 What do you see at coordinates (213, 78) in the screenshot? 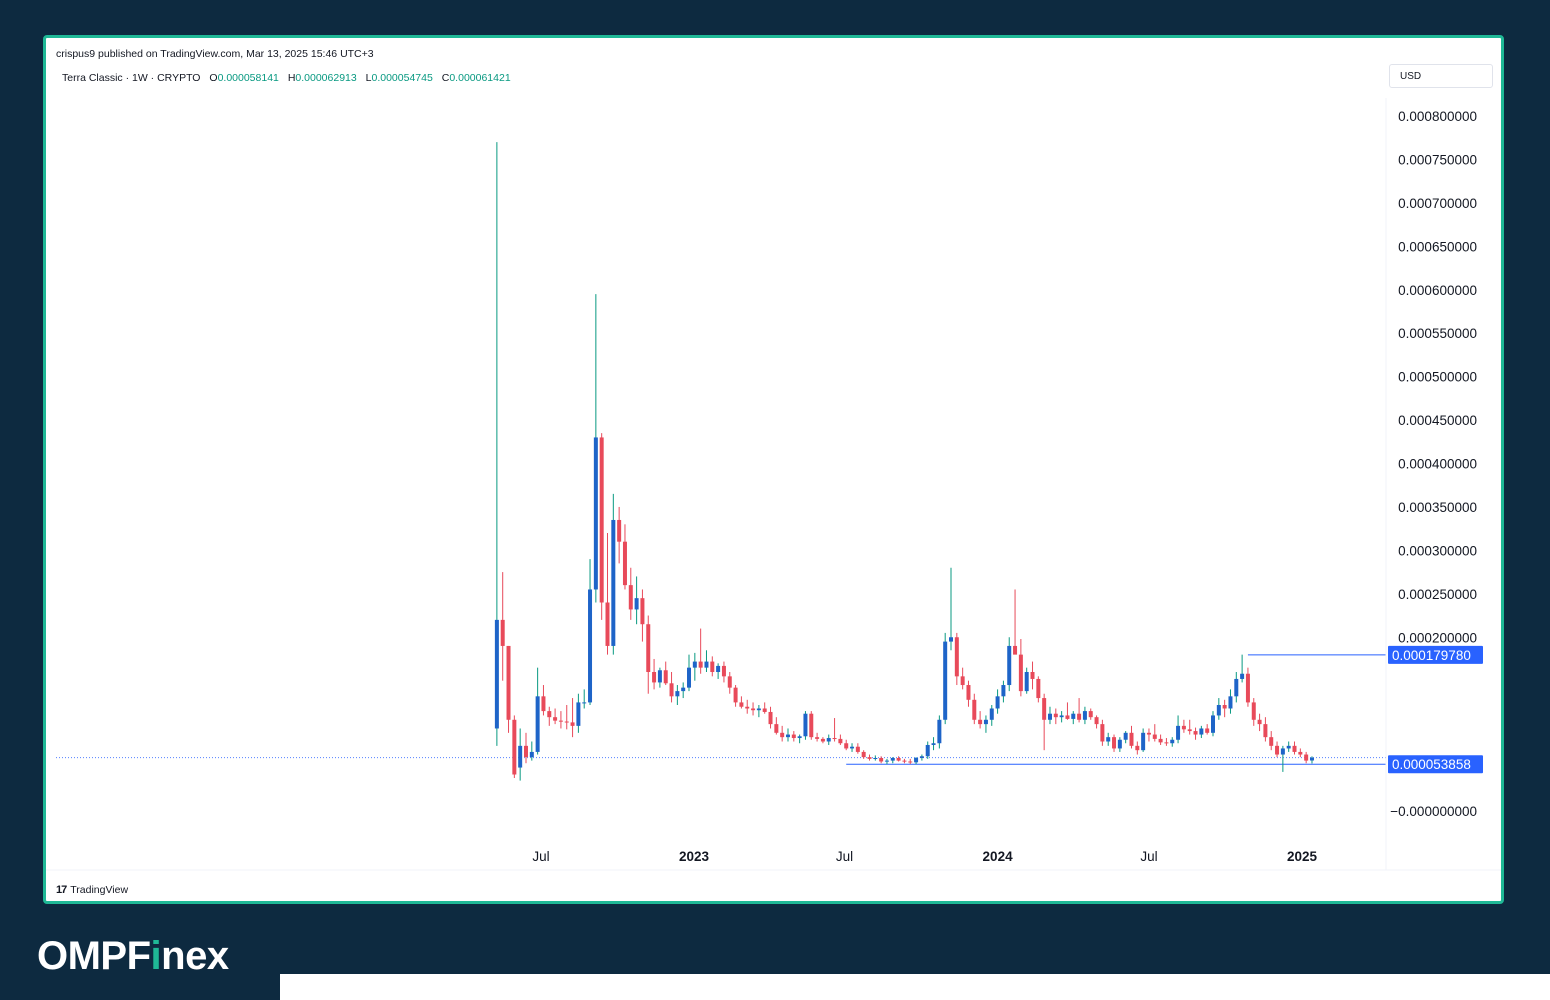
I see `open-label: O` at bounding box center [213, 78].